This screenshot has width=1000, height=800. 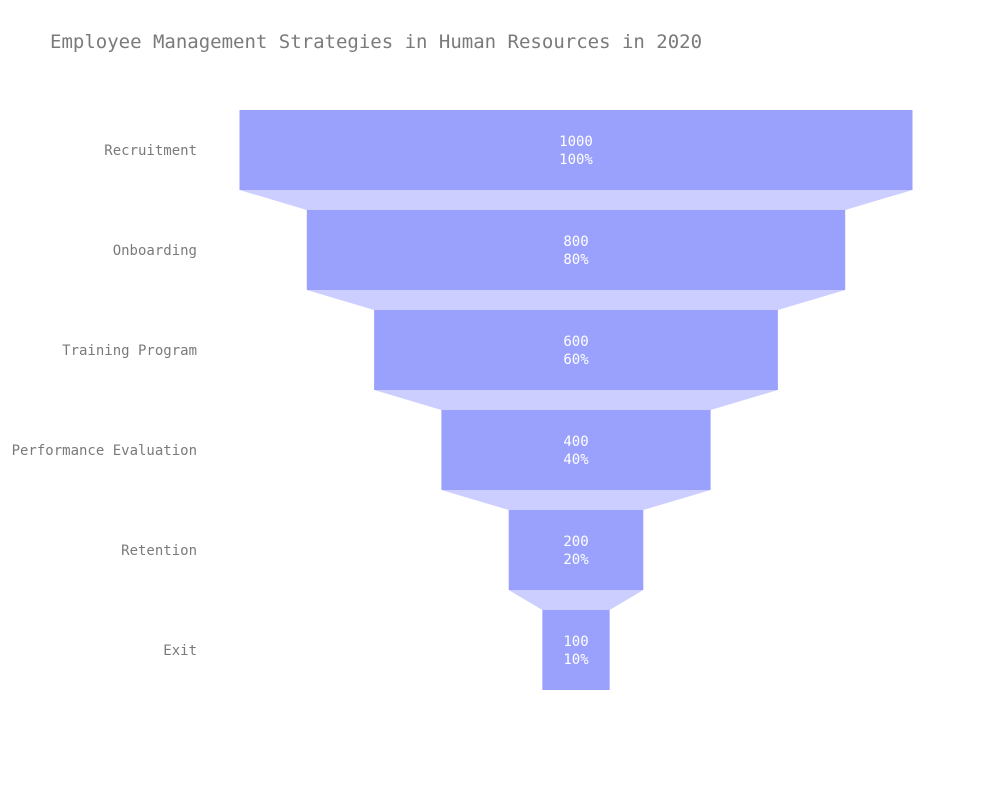 What do you see at coordinates (576, 560) in the screenshot?
I see `percent-label-retention: 20%` at bounding box center [576, 560].